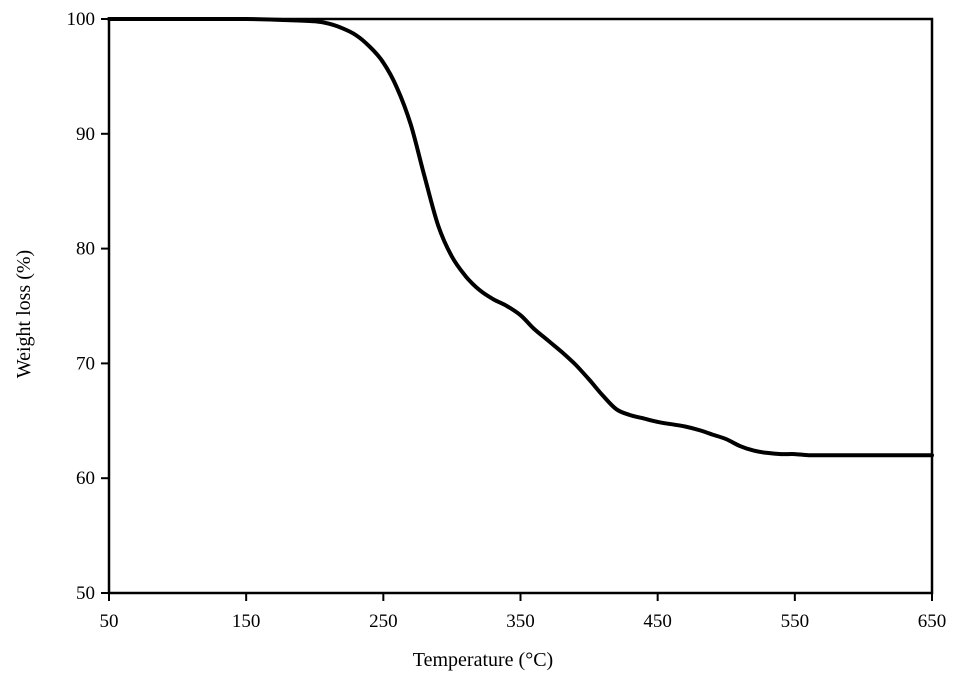 Image resolution: width=956 pixels, height=679 pixels. I want to click on x-axis-title: Temperature (°C), so click(483, 660).